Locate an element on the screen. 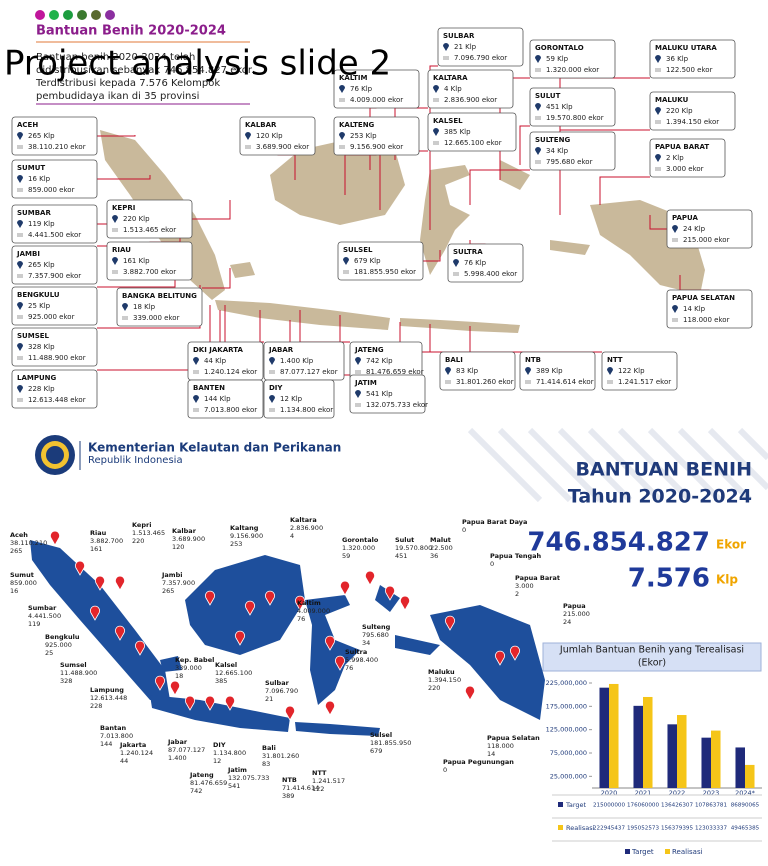 The height and width of the screenshot is (866, 768). province-ekor: 3.000 ekor is located at coordinates (685, 169).